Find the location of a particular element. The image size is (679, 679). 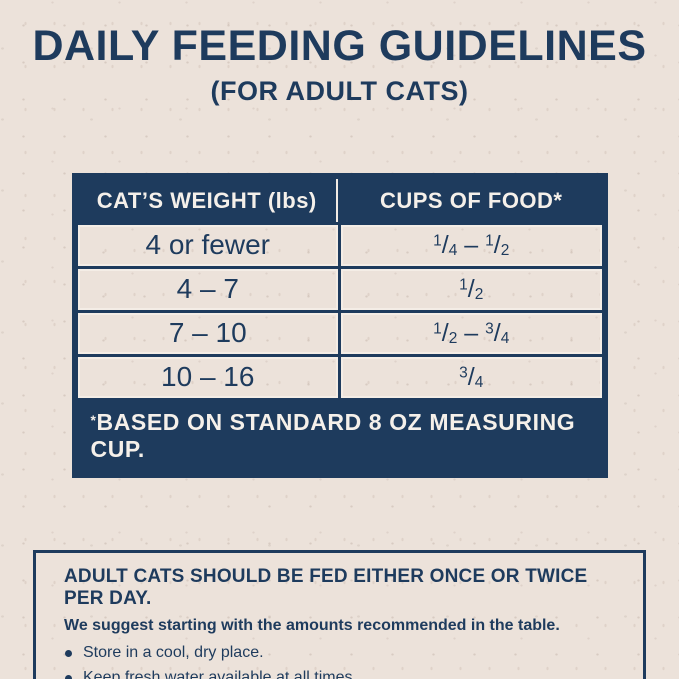

feeding-table-header: CAT’S WEIGHT (lbs) CUPS OF FOOD* is located at coordinates (339, 201).